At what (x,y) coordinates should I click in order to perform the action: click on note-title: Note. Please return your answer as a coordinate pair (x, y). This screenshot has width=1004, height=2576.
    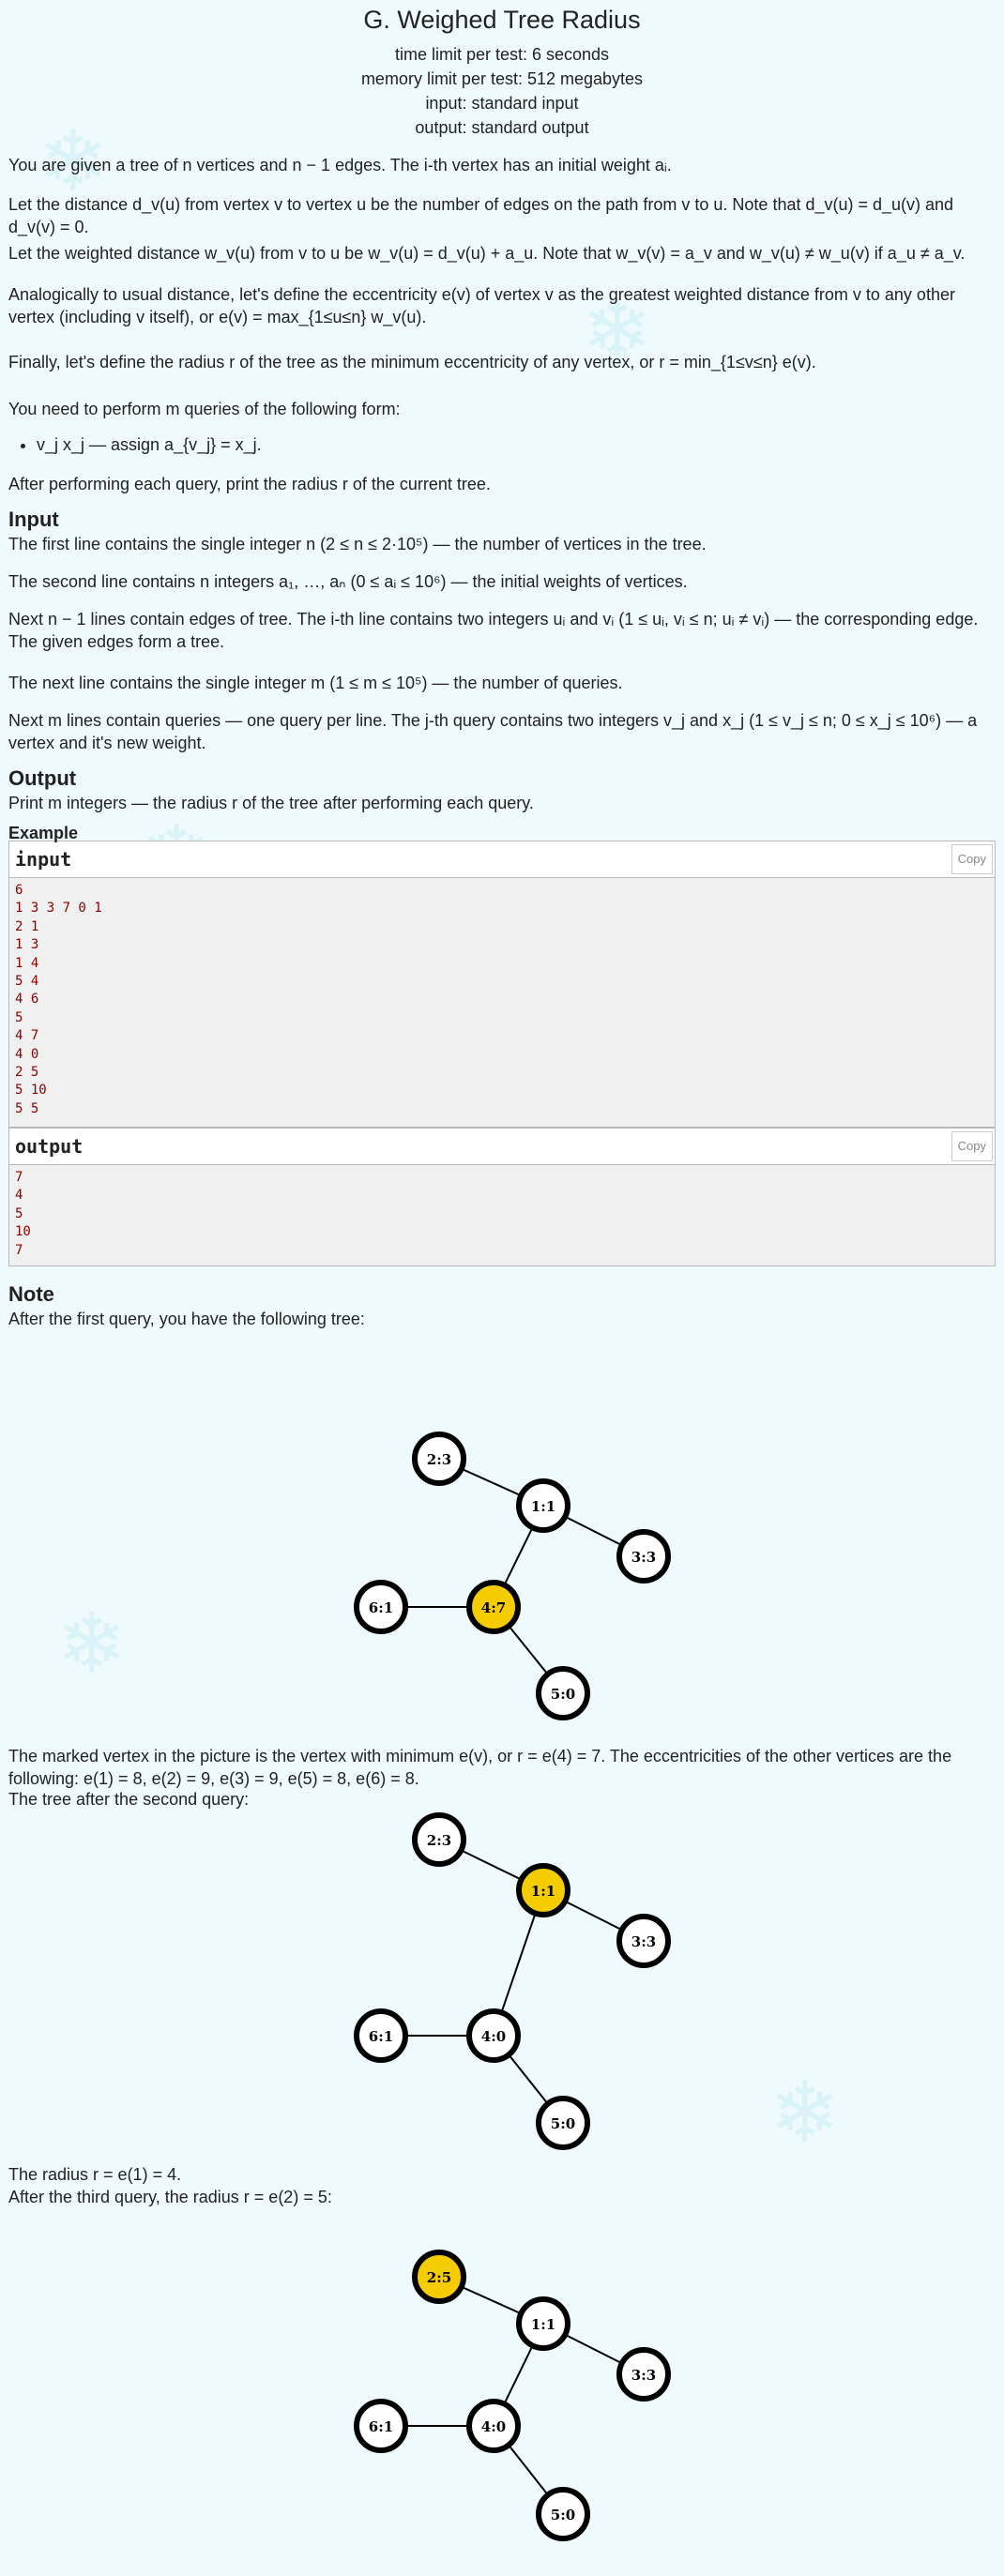
    Looking at the image, I should click on (31, 1294).